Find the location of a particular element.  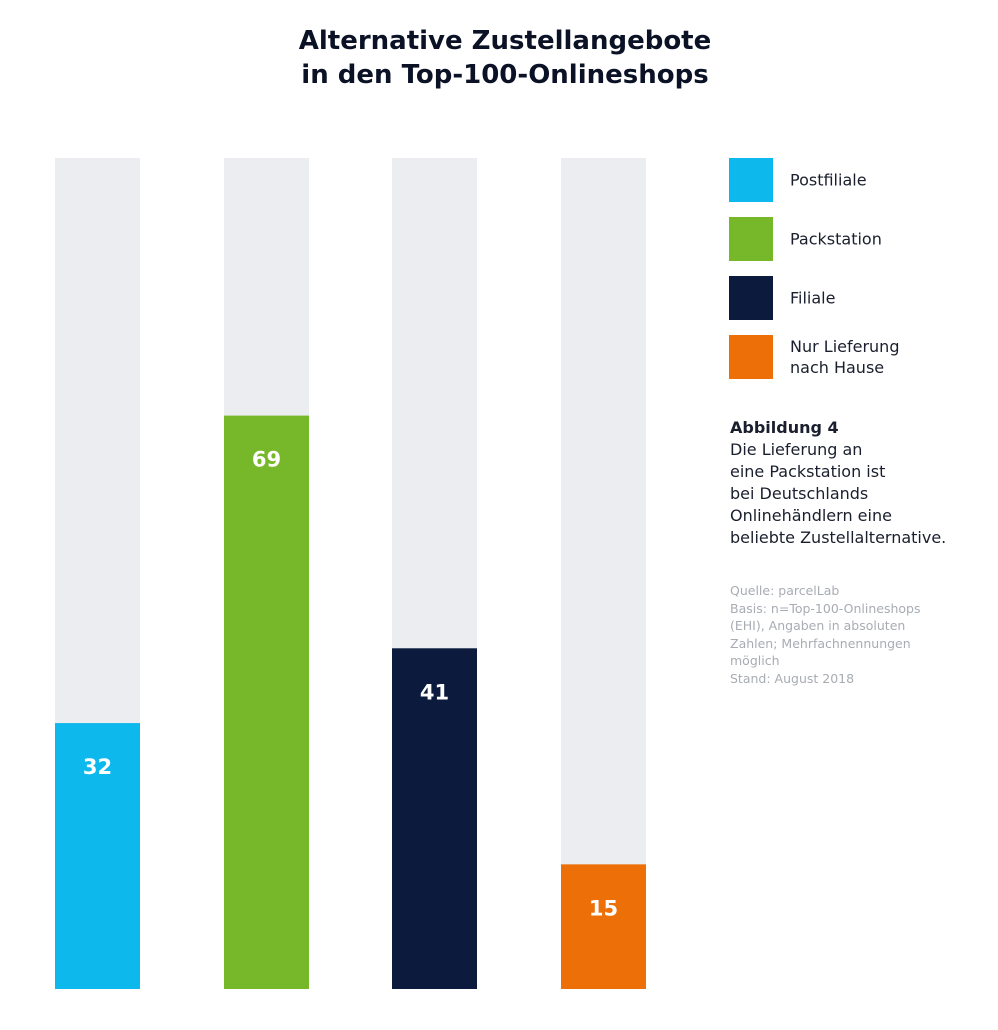

legend-swatch-packstation is located at coordinates (751, 239).